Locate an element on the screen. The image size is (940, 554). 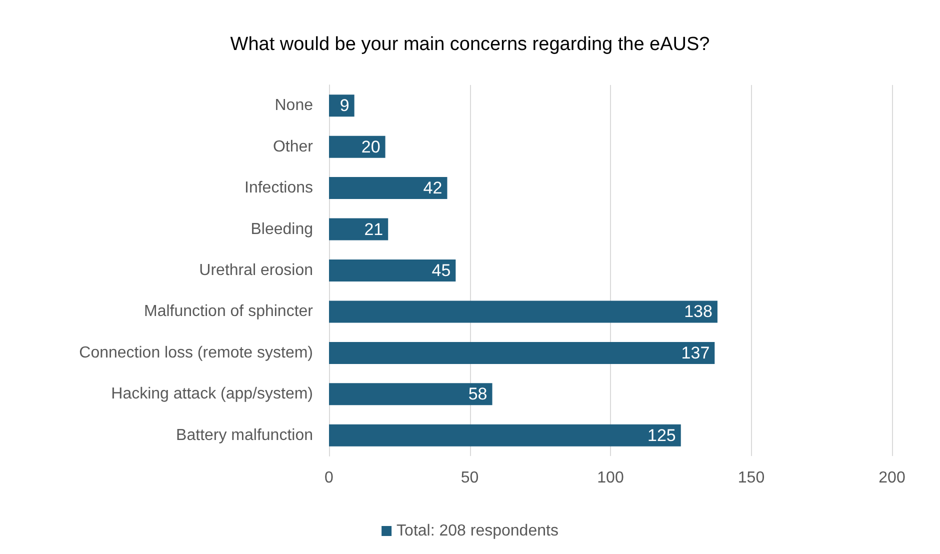
data-label: 138 is located at coordinates (698, 312).